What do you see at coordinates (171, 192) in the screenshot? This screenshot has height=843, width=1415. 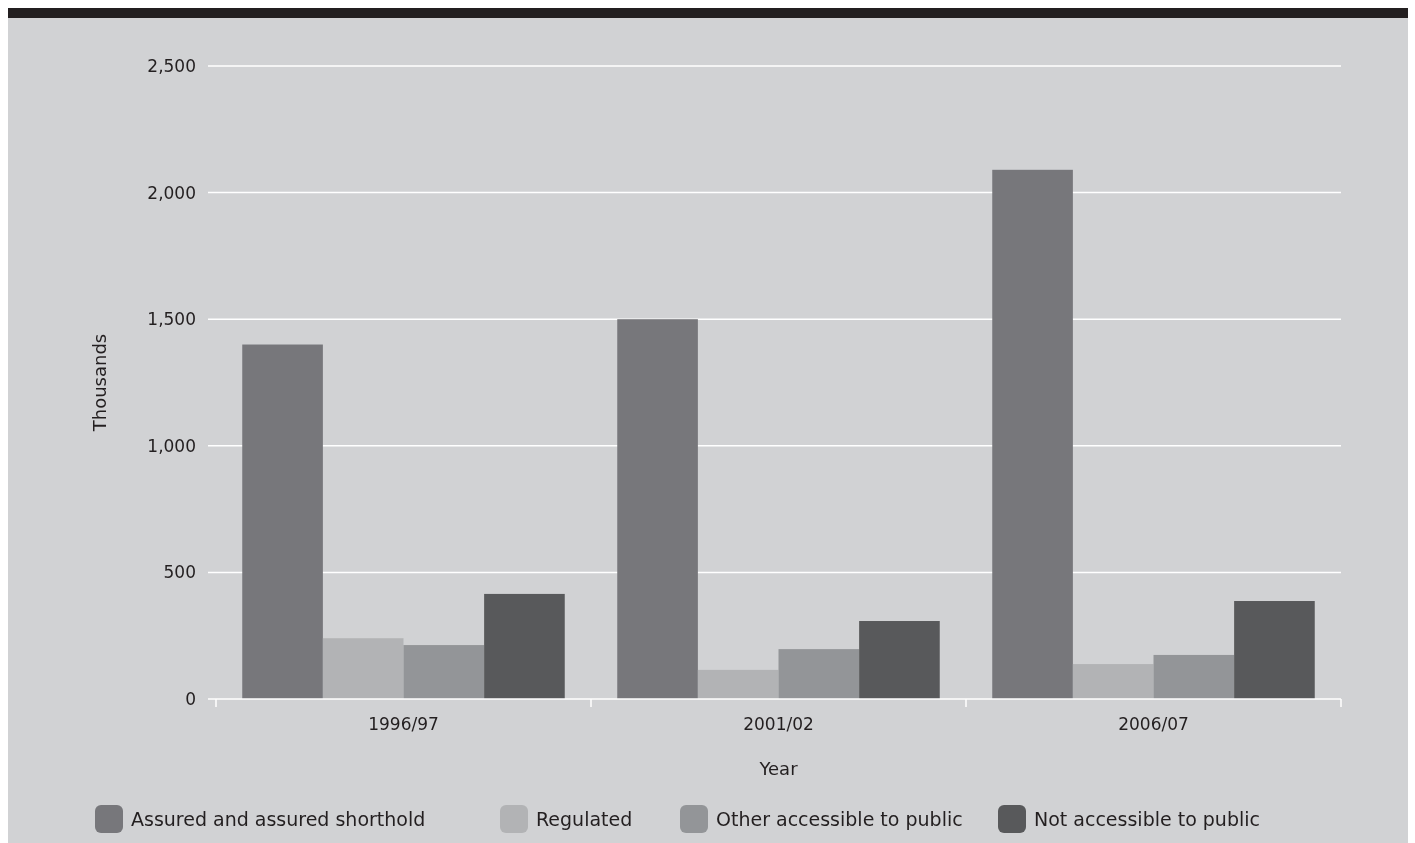 I see `y-tick-label: 2,000` at bounding box center [171, 192].